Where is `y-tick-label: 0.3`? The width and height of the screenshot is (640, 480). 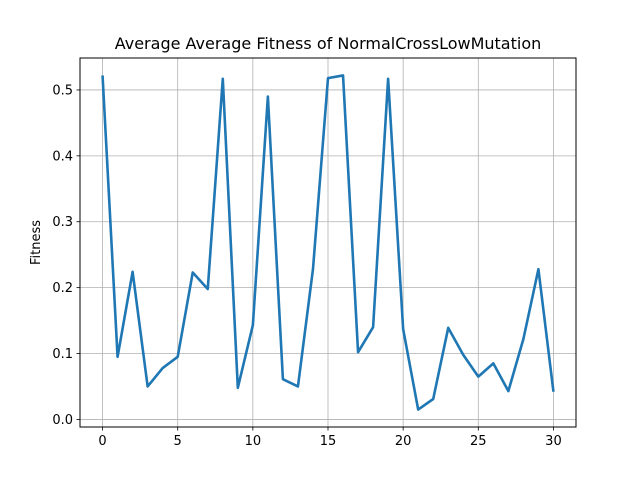
y-tick-label: 0.3 is located at coordinates (62, 222).